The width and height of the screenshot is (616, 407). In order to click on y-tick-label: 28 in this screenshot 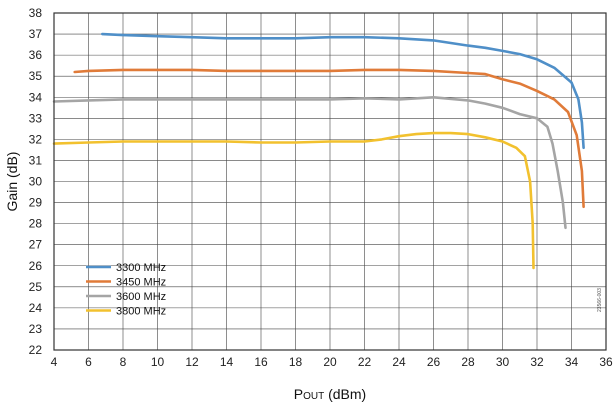, I will do `click(36, 224)`.